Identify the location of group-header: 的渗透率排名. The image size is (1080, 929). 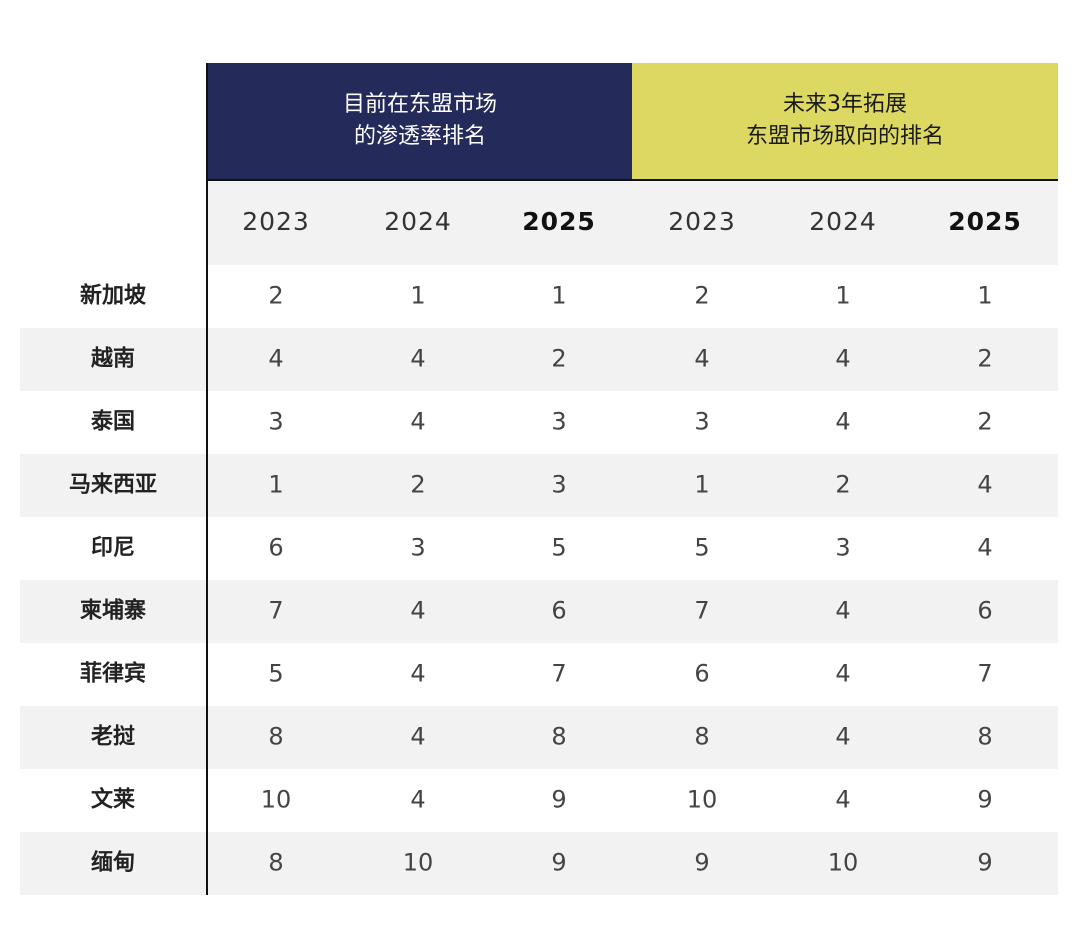
(420, 136).